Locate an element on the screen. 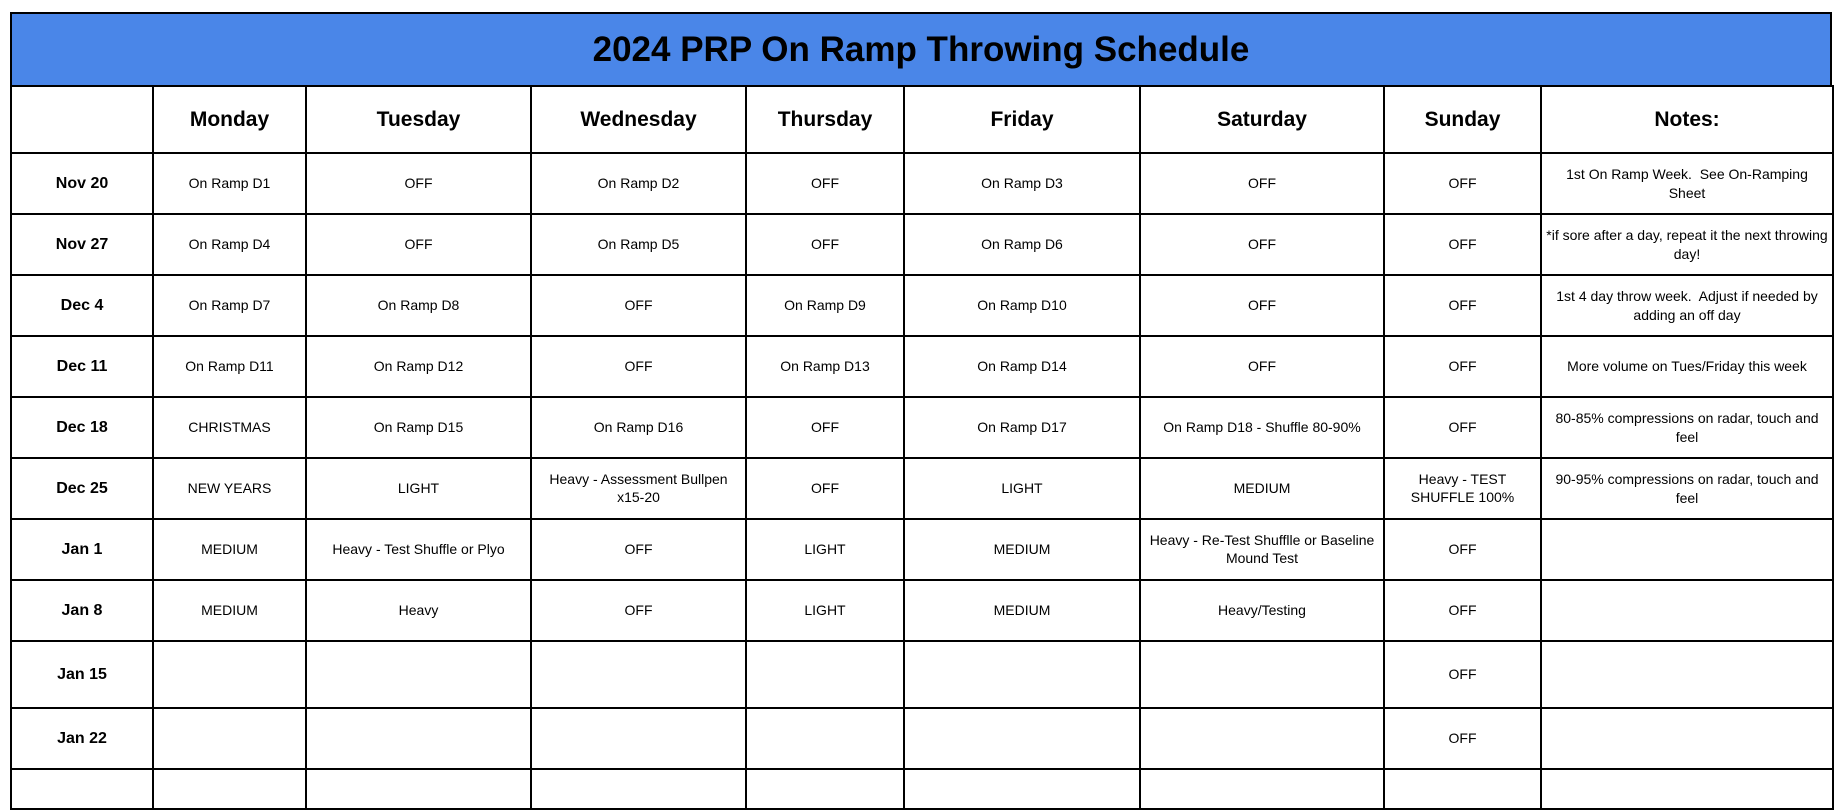 The image size is (1838, 810). notes-cell: More volume on Tues/Friday this week is located at coordinates (1687, 366).